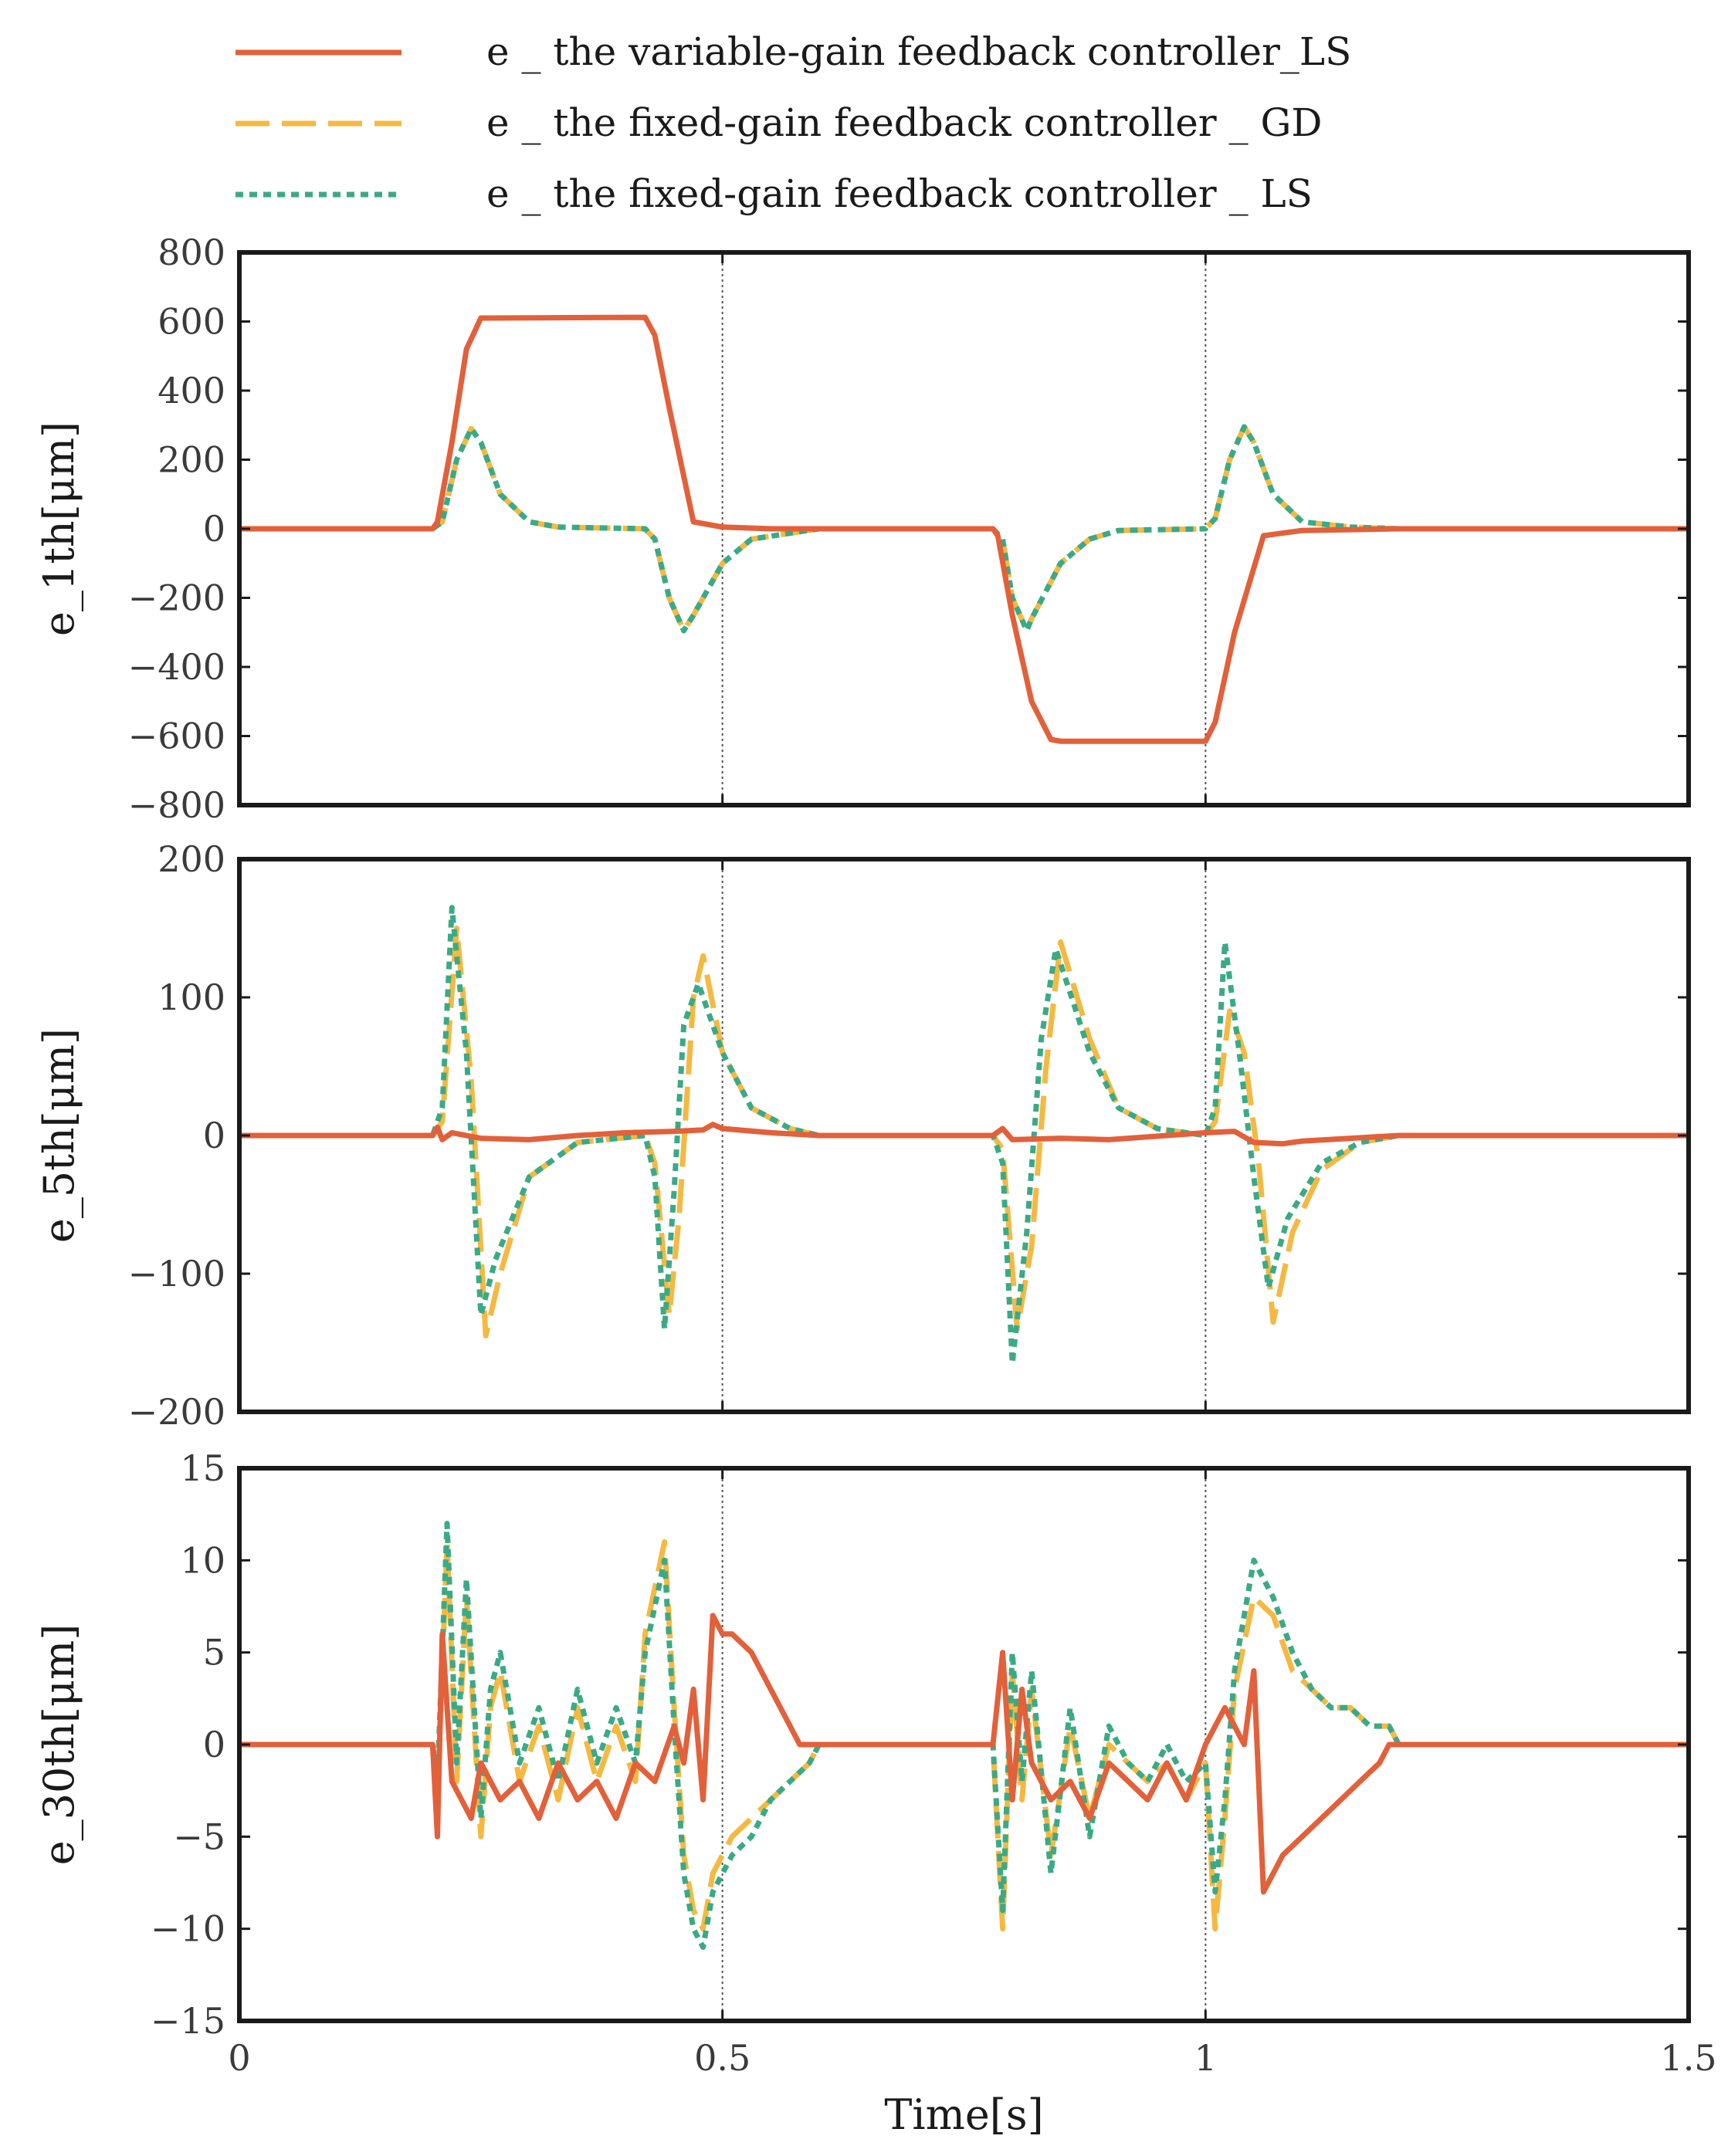  Describe the element at coordinates (202, 1560) in the screenshot. I see `ytick-label: 10` at that location.